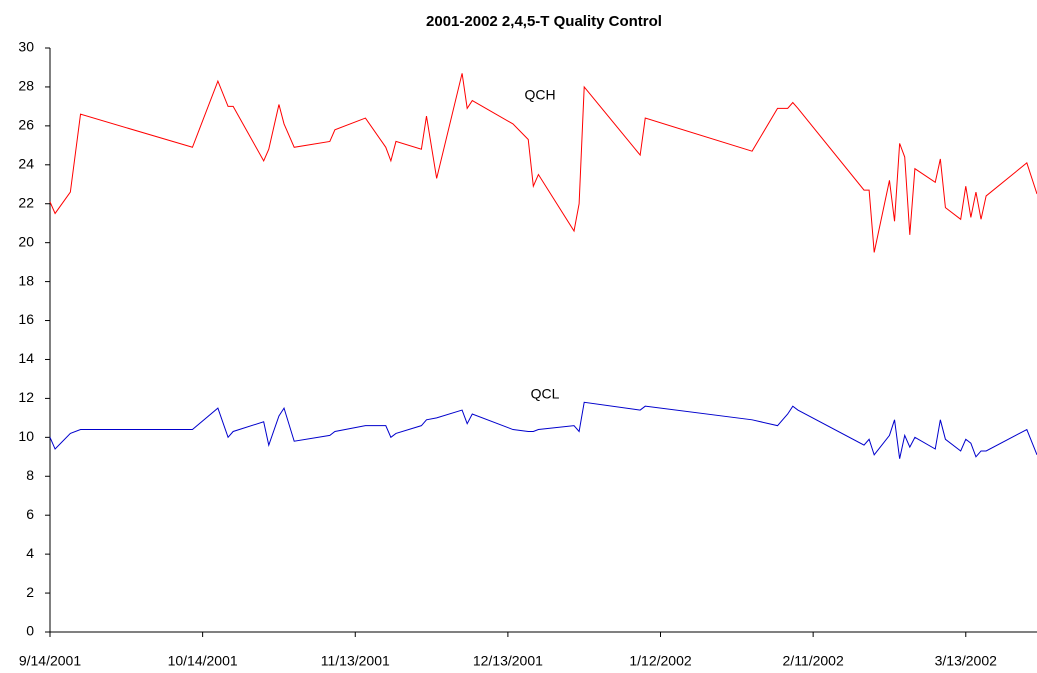 The height and width of the screenshot is (673, 1037). I want to click on x-tick-label: 1/12/2002, so click(660, 661).